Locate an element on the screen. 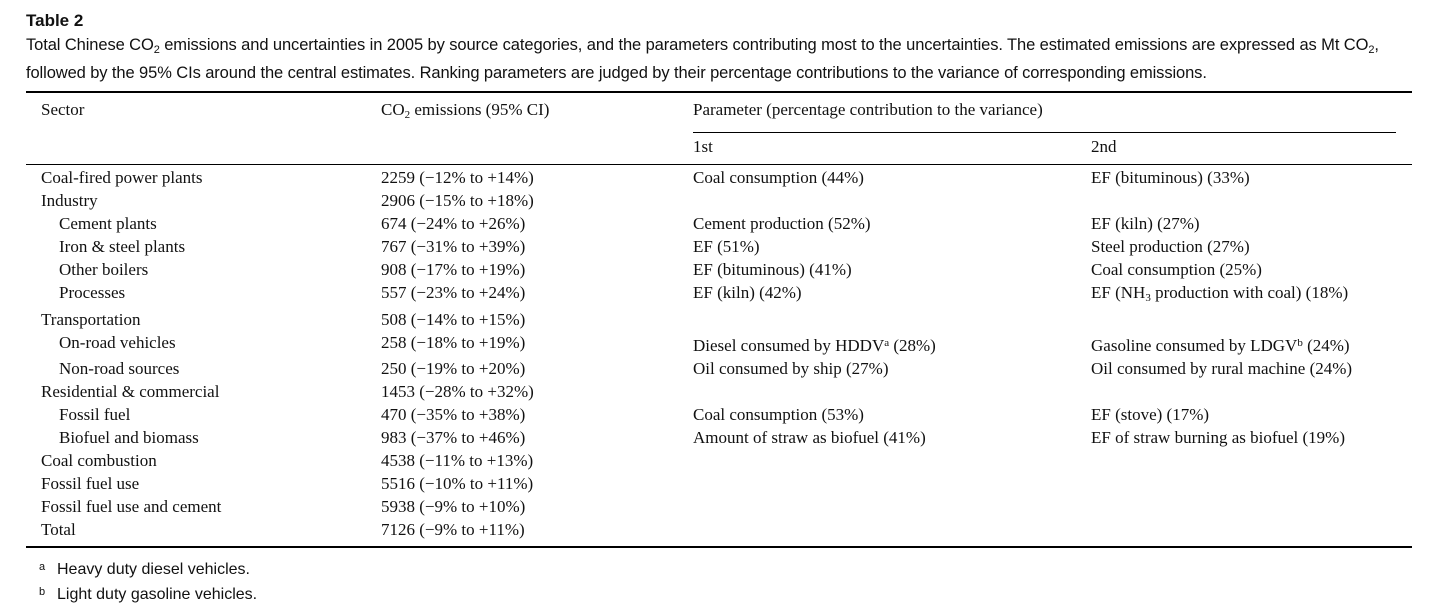 This screenshot has height=607, width=1433. header-second: 2nd is located at coordinates (1104, 146).